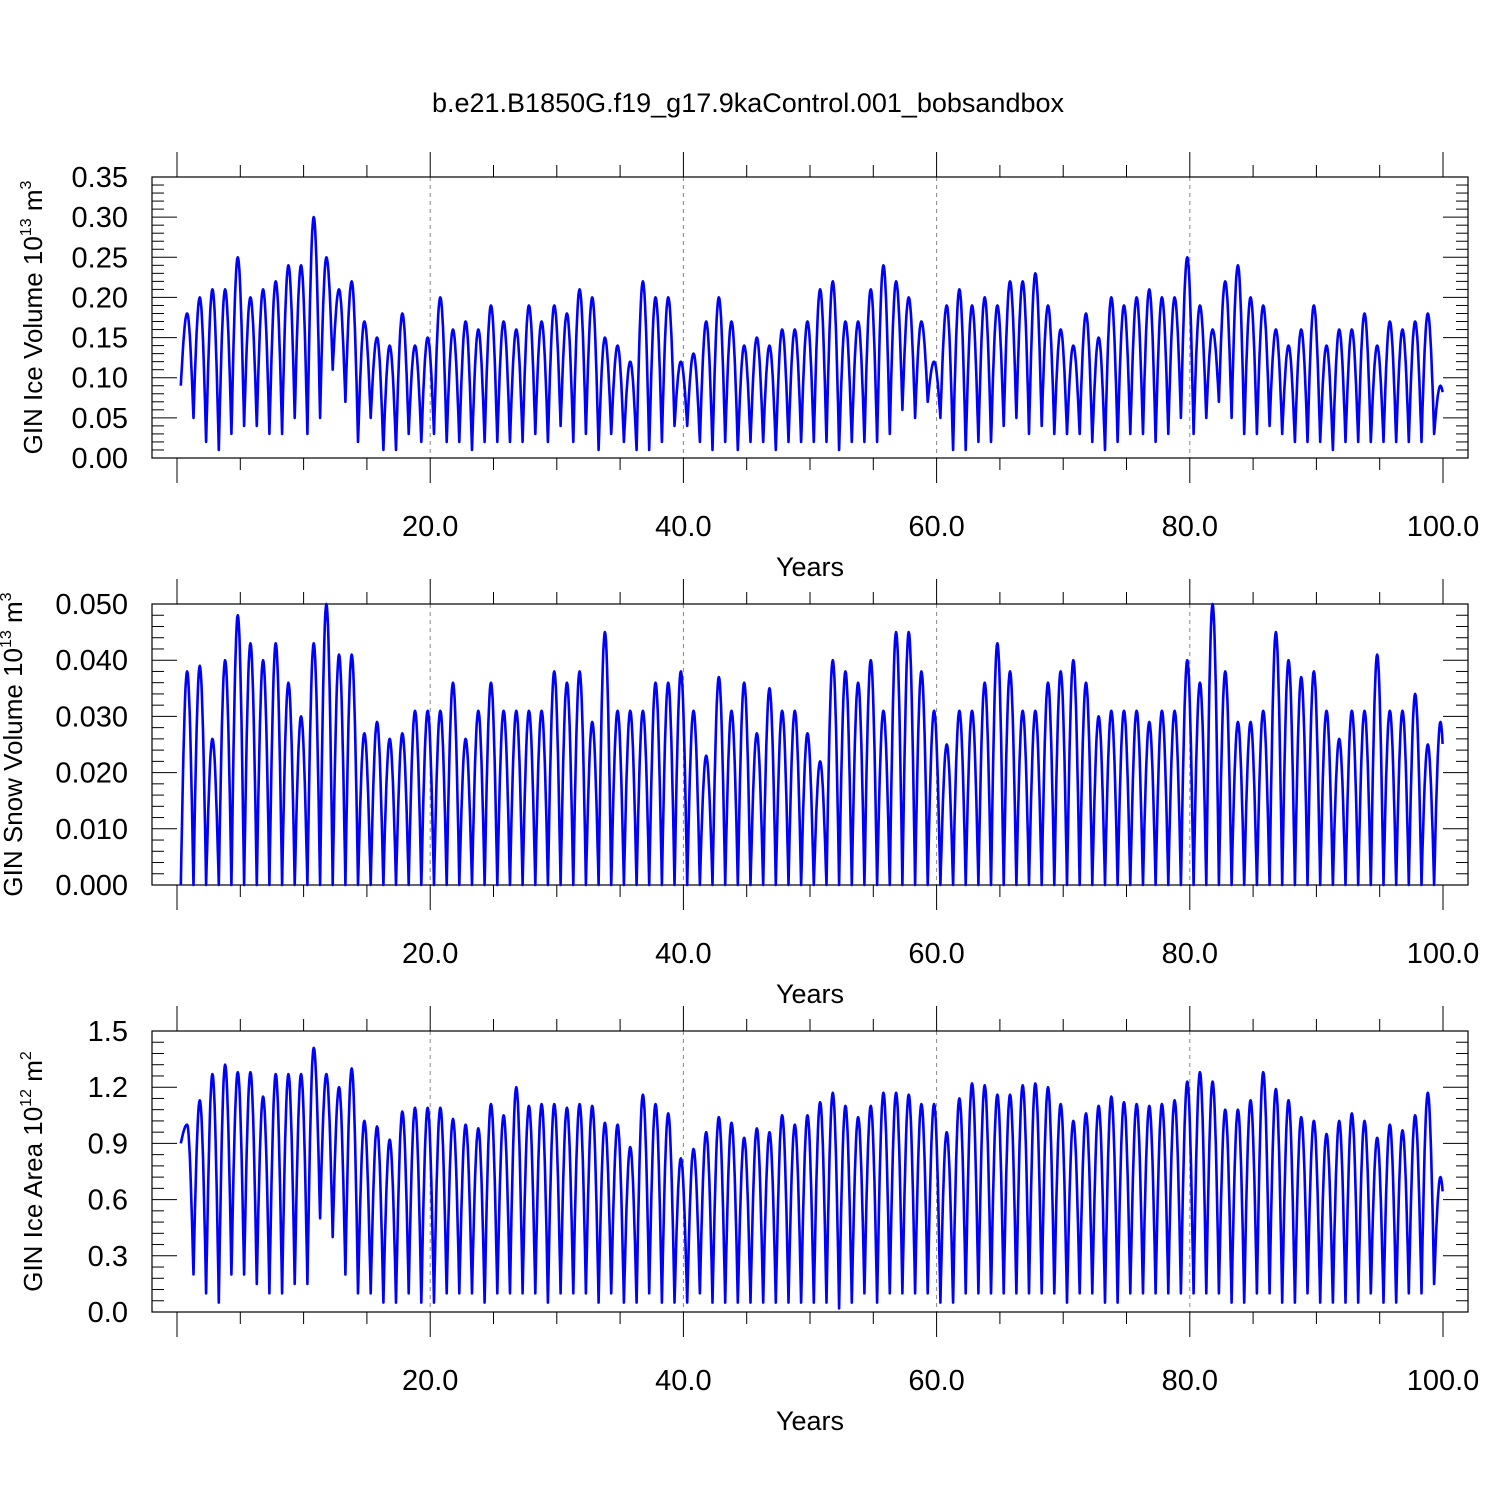  What do you see at coordinates (100, 298) in the screenshot?
I see `y-tick-label: 0.20` at bounding box center [100, 298].